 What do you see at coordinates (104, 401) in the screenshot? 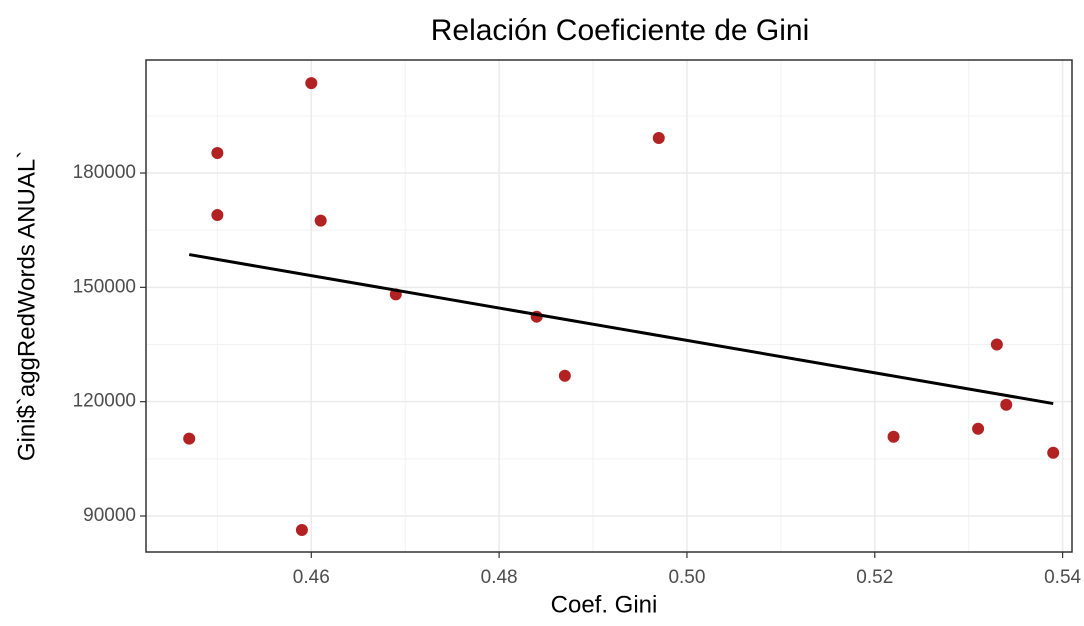
I see `y-tick-label: 120000` at bounding box center [104, 401].